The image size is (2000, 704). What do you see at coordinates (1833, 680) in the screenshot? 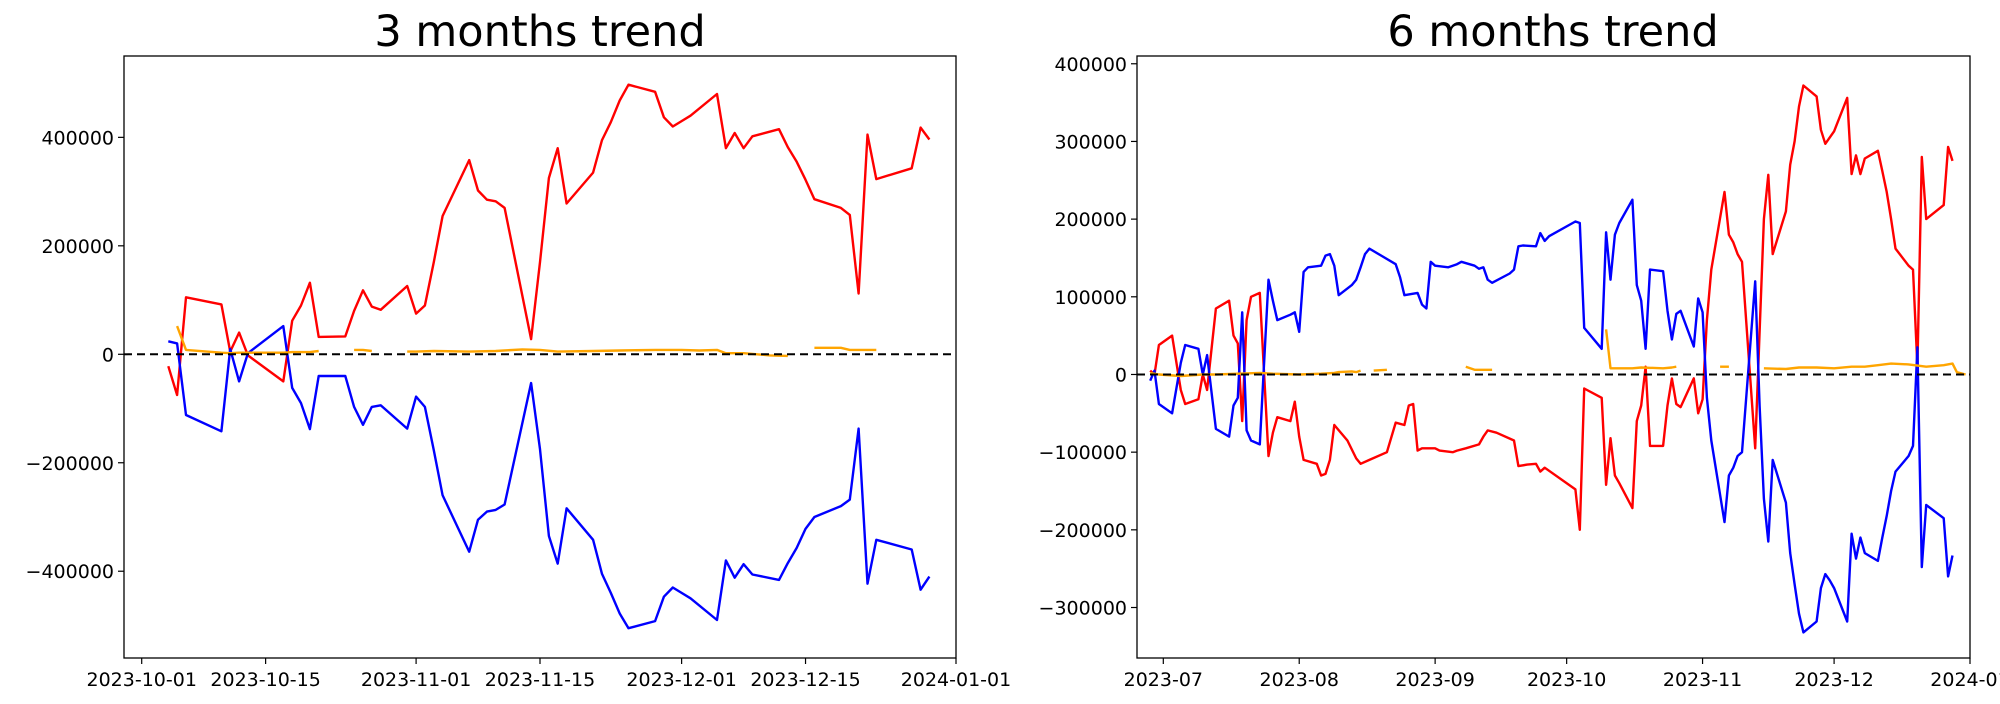
I see `x-tick-label: 2023-12` at bounding box center [1833, 680].